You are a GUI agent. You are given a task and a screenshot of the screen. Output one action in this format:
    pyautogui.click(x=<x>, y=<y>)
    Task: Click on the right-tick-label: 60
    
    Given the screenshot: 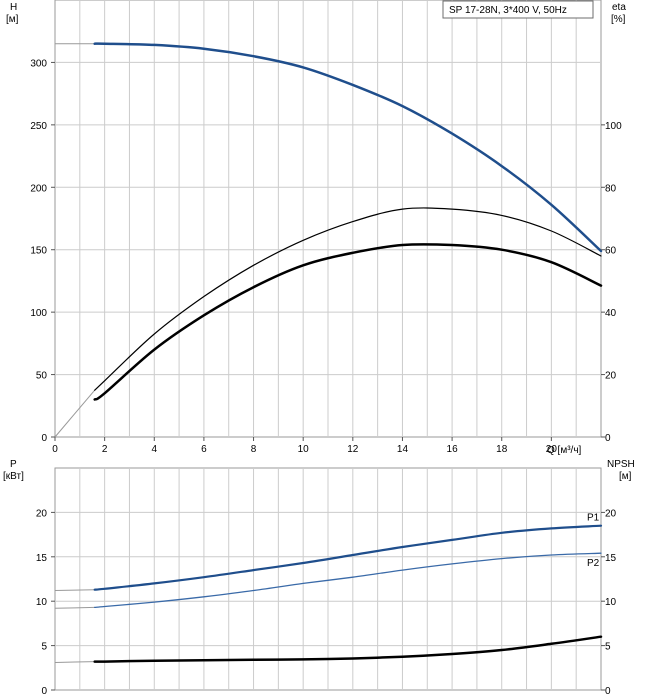 What is the action you would take?
    pyautogui.click(x=611, y=251)
    